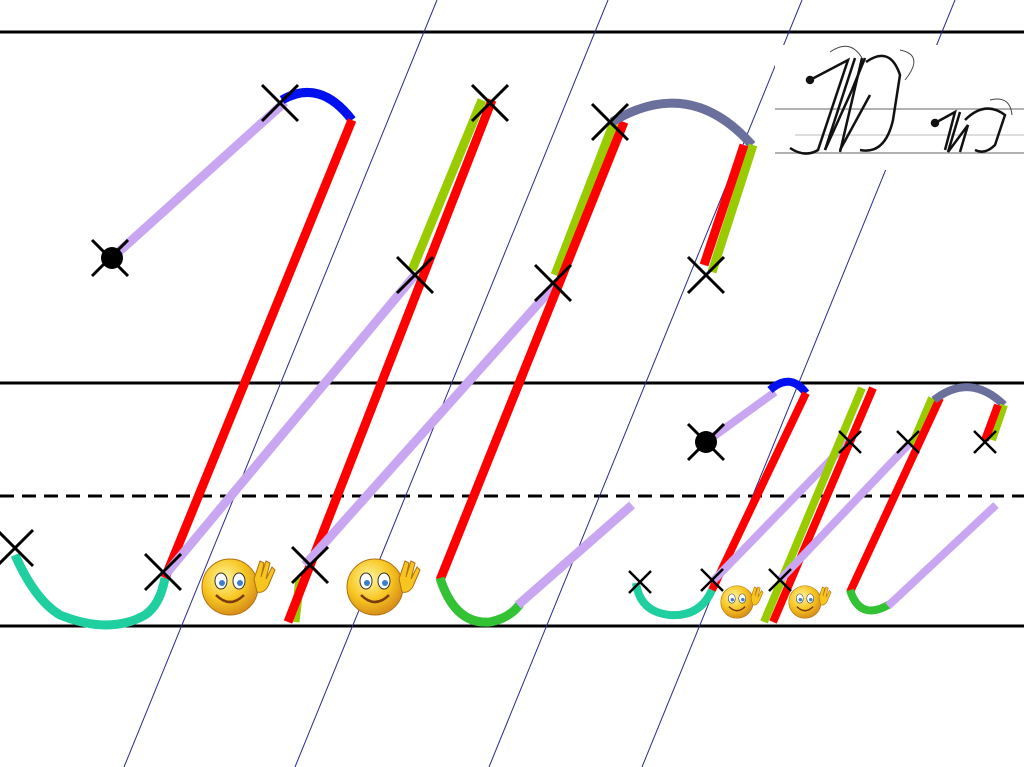 The height and width of the screenshot is (767, 1024). I want to click on lowercase-letter-strokes, so click(820, 500).